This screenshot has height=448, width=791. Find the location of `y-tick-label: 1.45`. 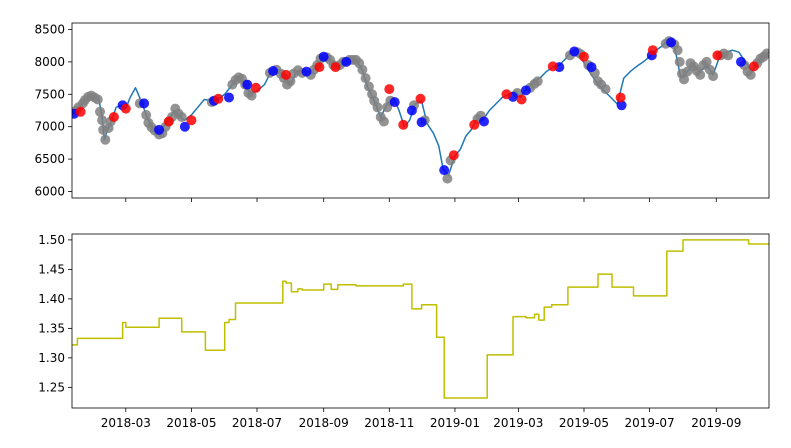

y-tick-label: 1.45 is located at coordinates (51, 269).